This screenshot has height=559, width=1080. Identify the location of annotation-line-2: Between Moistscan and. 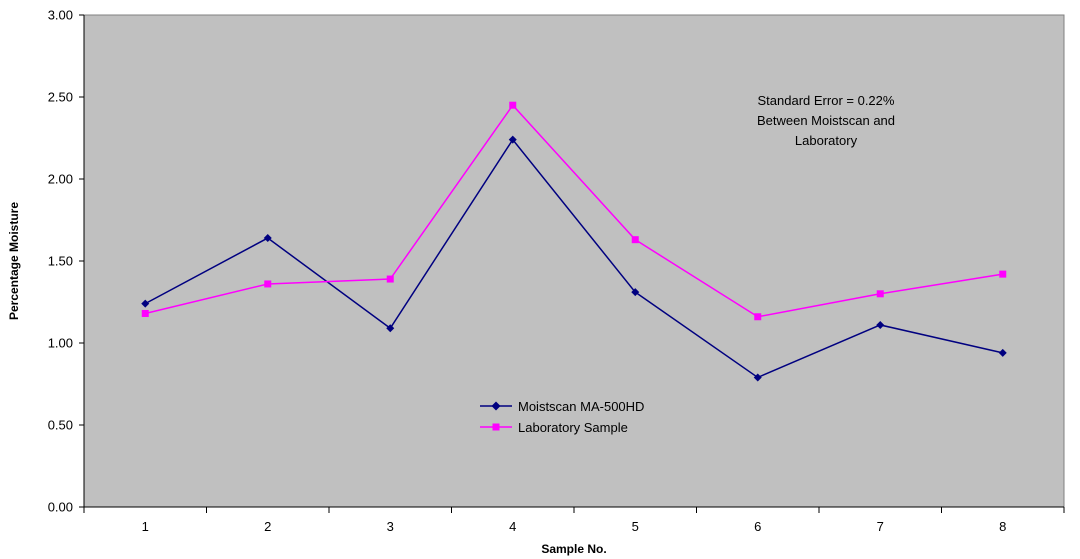
(826, 120).